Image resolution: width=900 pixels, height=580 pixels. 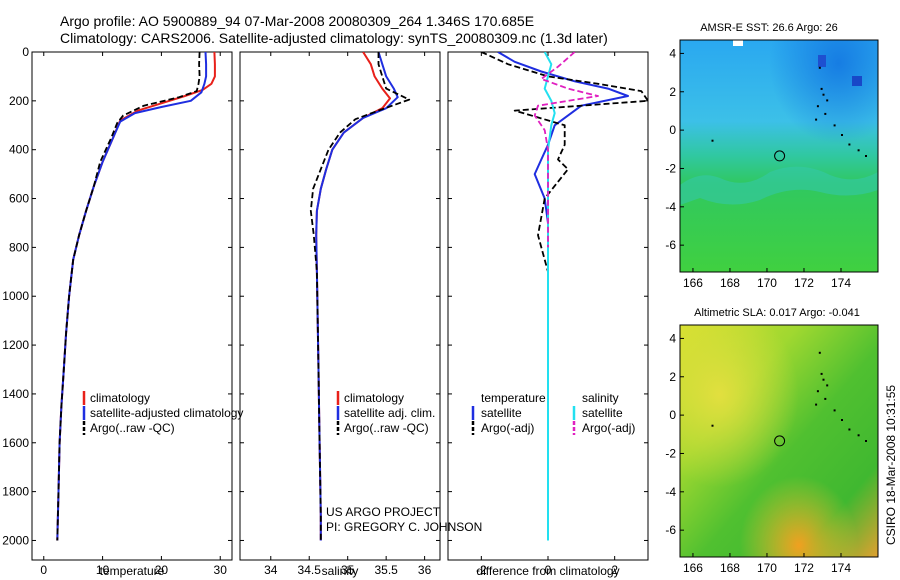 I want to click on legend-label-argo: Argo(..raw -QC), so click(x=132, y=428).